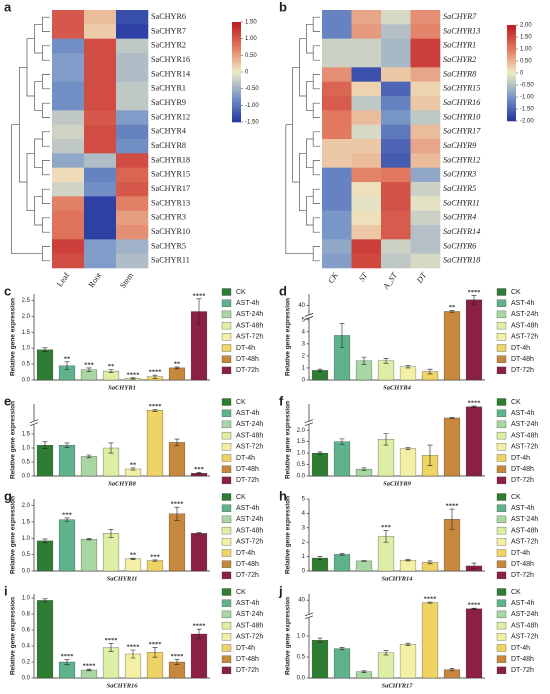  I want to click on y-tick-label: 4, so click(304, 332).